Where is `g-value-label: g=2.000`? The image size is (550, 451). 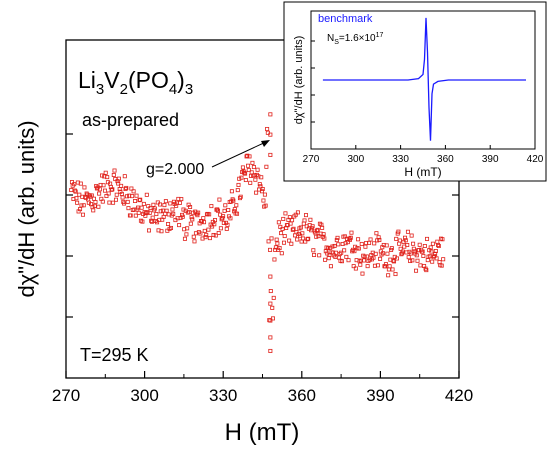
g-value-label: g=2.000 is located at coordinates (175, 169).